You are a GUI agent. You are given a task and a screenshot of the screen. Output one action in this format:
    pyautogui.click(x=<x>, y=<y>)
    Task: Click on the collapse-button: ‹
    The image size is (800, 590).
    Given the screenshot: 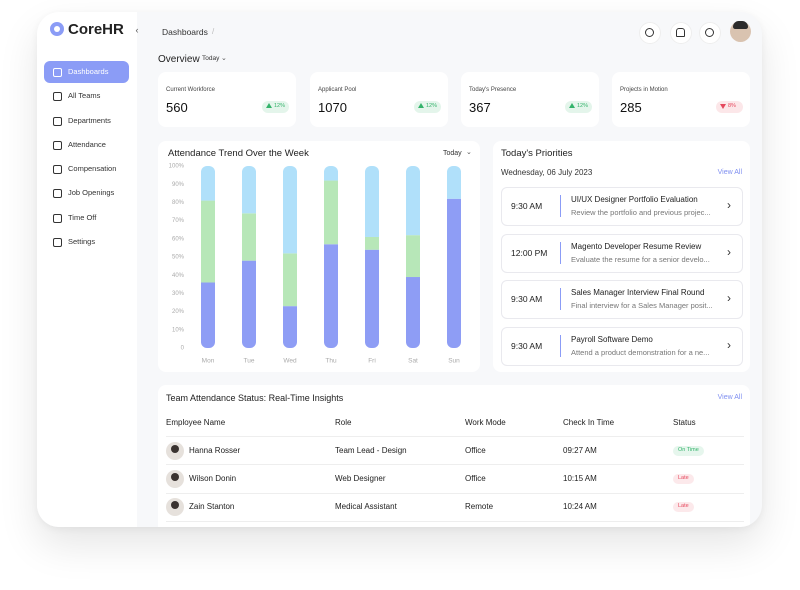 What is the action you would take?
    pyautogui.click(x=137, y=30)
    